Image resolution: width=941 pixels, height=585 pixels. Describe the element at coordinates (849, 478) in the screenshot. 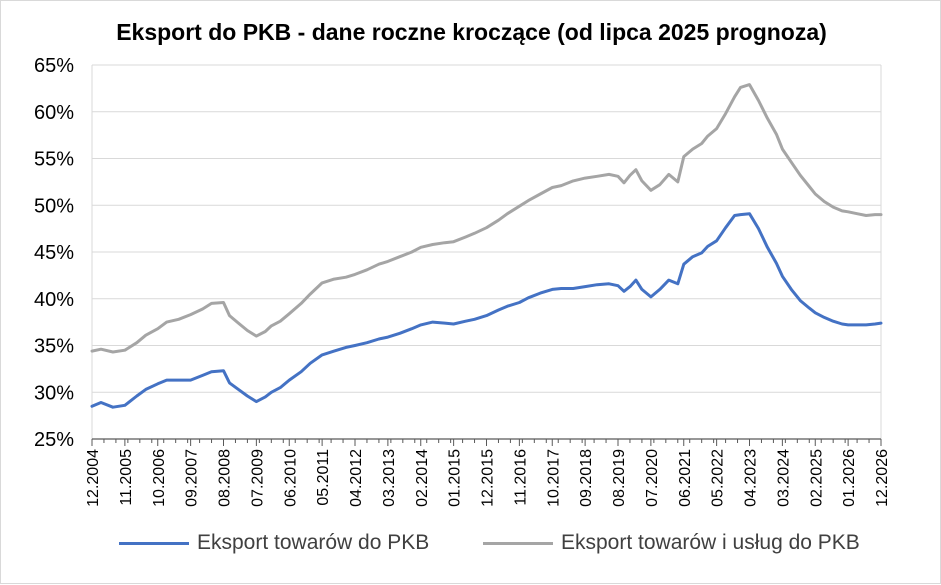

I see `x-tick-label: 01.2026` at that location.